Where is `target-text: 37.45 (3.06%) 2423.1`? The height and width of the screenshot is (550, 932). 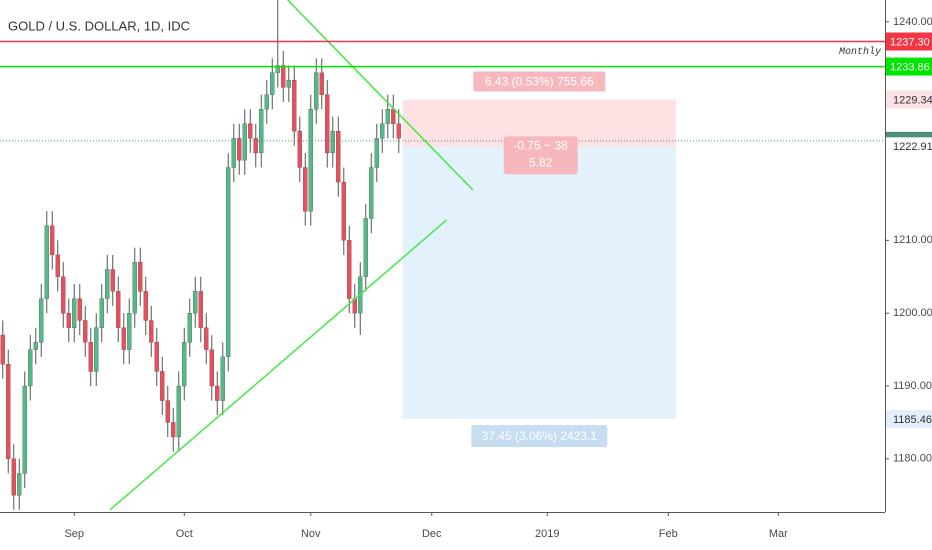 target-text: 37.45 (3.06%) 2423.1 is located at coordinates (540, 436).